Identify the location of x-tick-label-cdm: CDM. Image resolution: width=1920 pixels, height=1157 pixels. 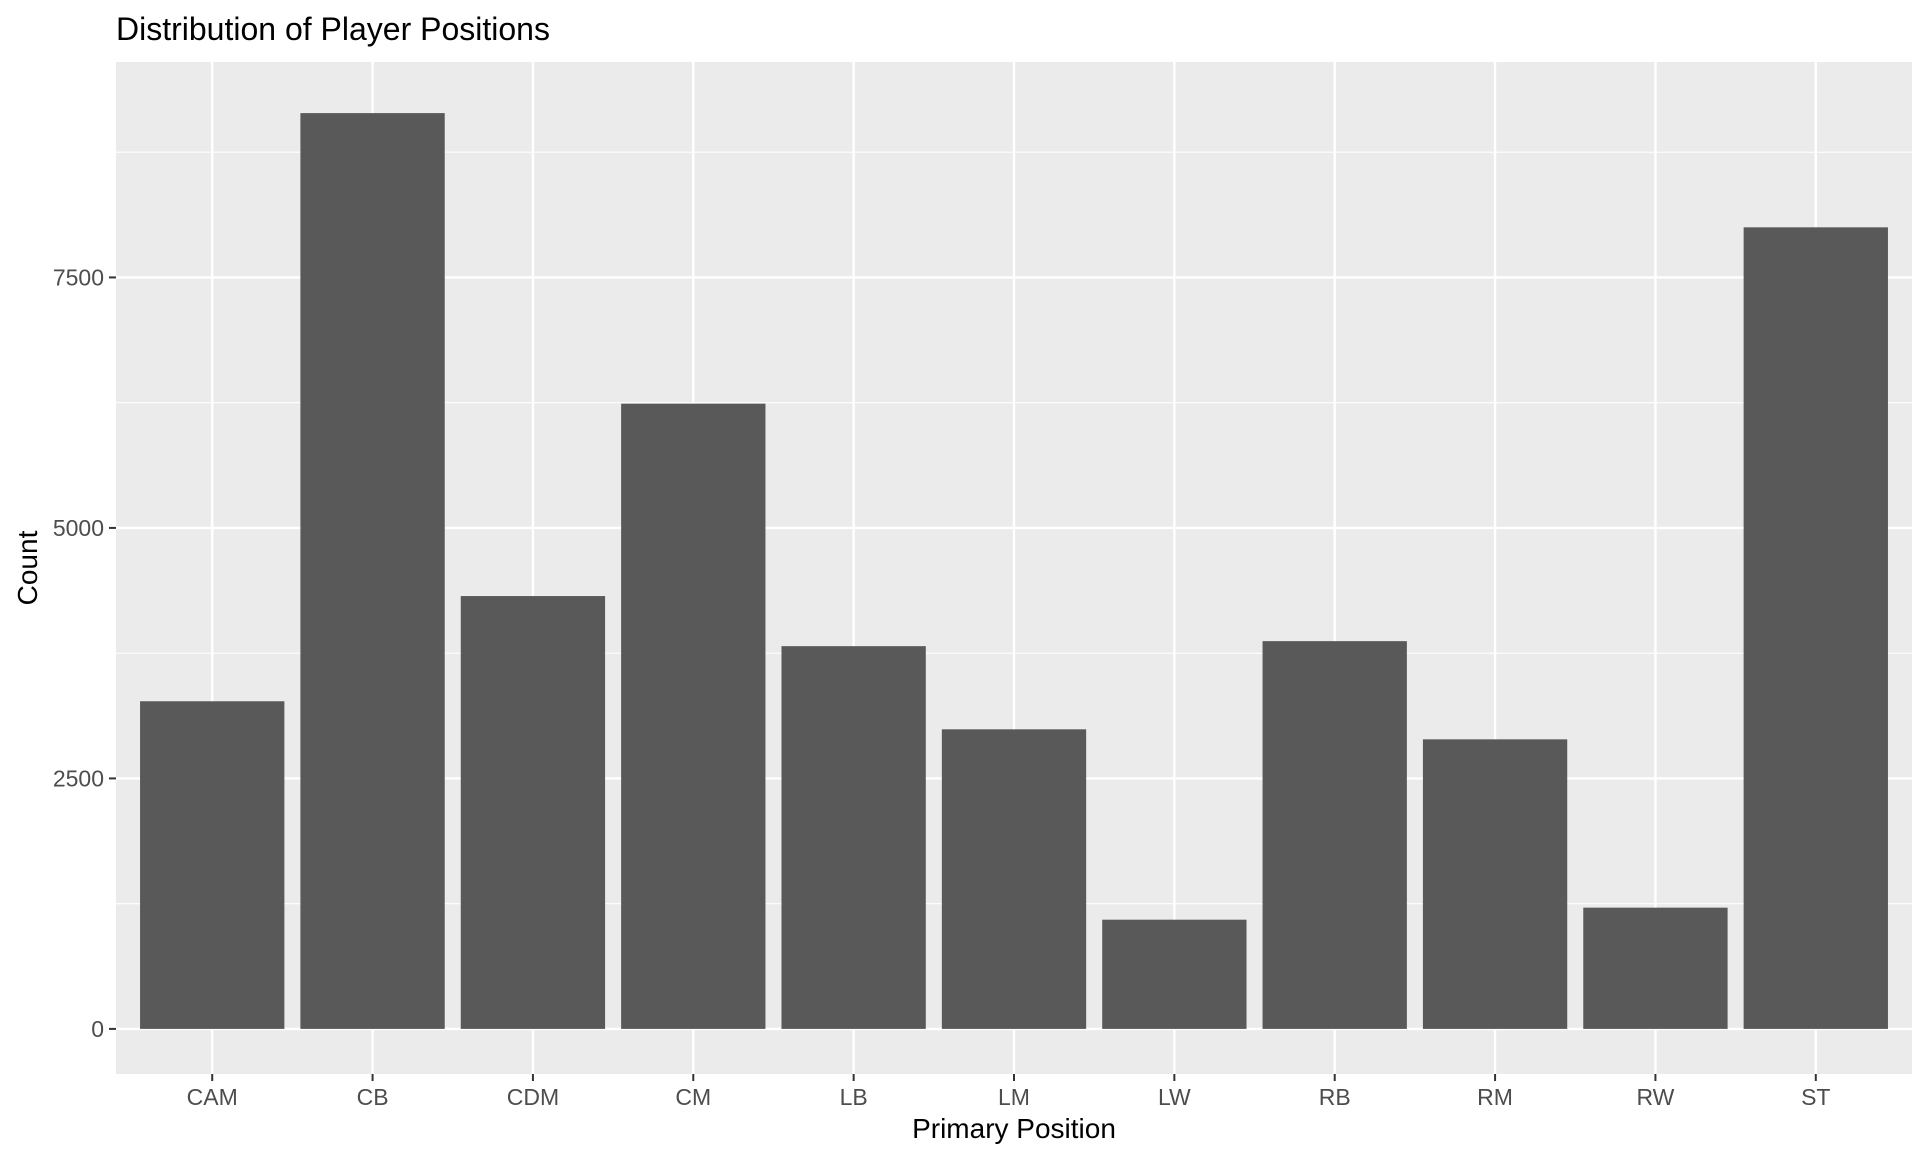
(533, 1097).